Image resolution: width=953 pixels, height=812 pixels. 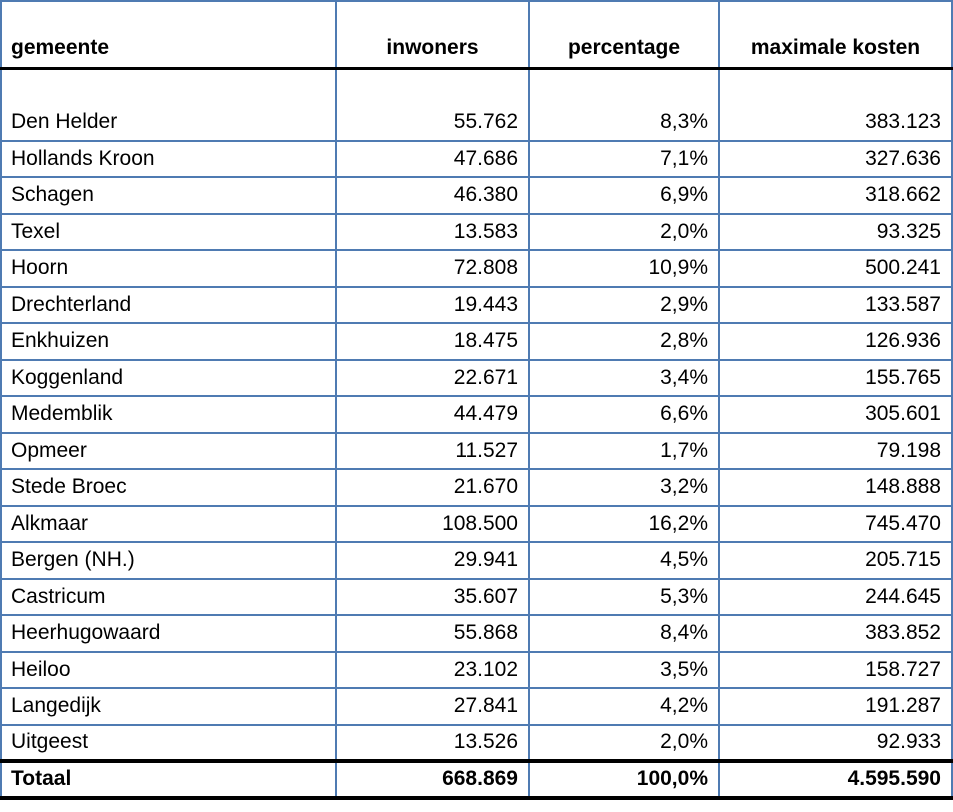 I want to click on cell-gemeente: Drechterland, so click(x=169, y=305).